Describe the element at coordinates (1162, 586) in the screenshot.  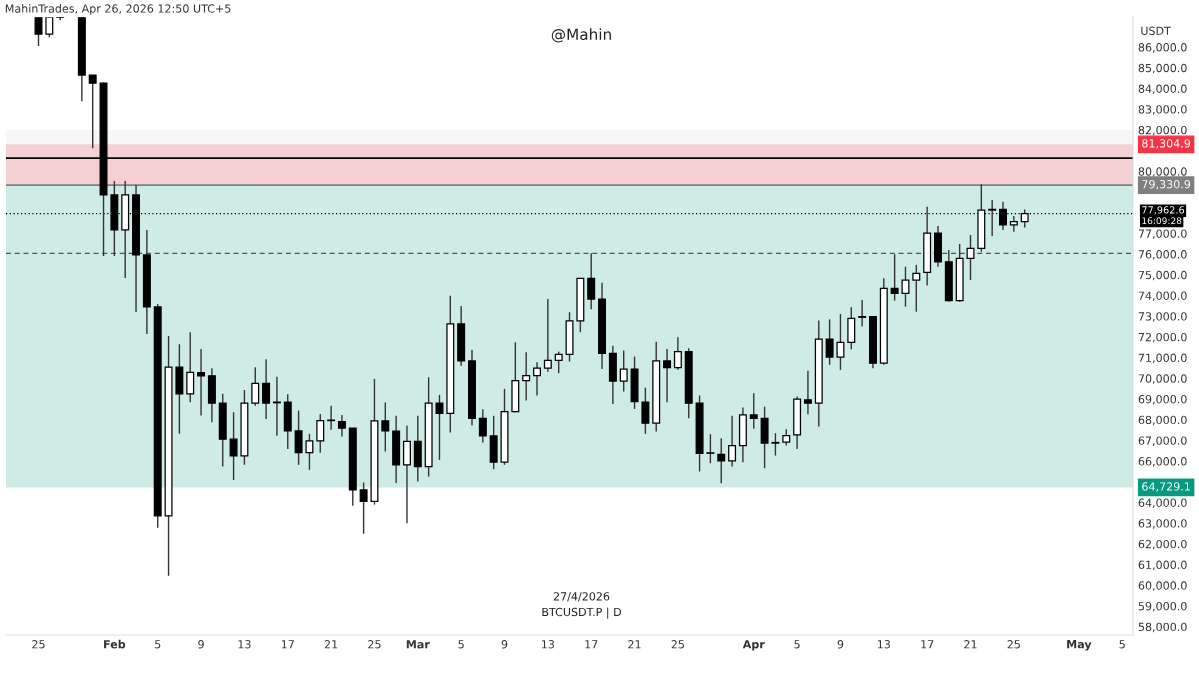
I see `y-tick-label: 60,000.0` at that location.